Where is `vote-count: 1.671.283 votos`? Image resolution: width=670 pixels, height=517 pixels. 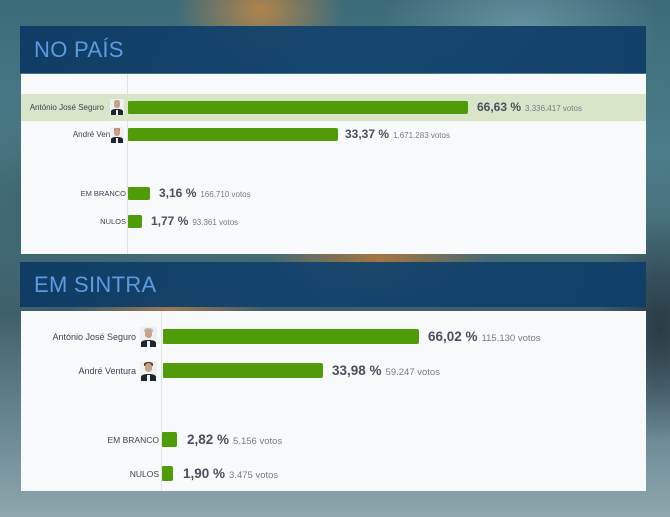
vote-count: 1.671.283 votos is located at coordinates (421, 135).